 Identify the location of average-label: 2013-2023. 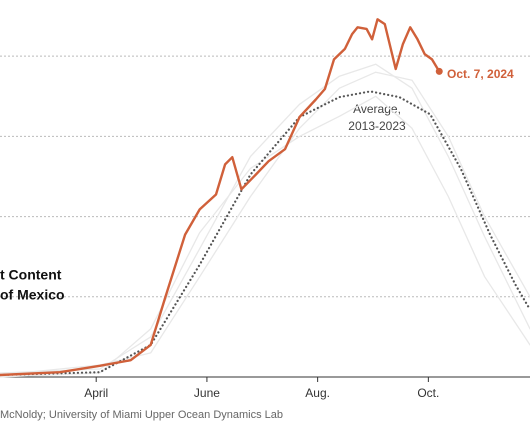
(377, 126).